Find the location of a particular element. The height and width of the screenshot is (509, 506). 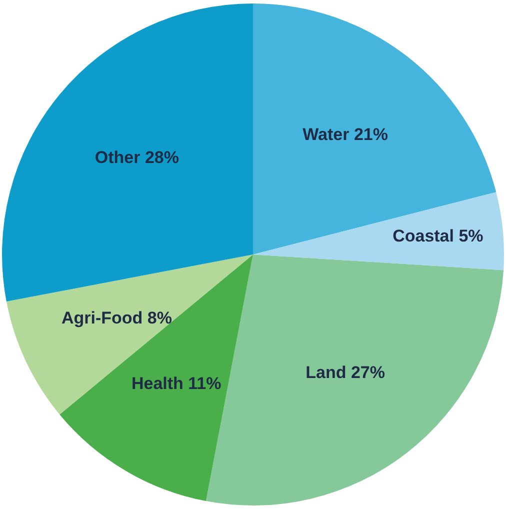

slice-label: Health 11% is located at coordinates (176, 383).